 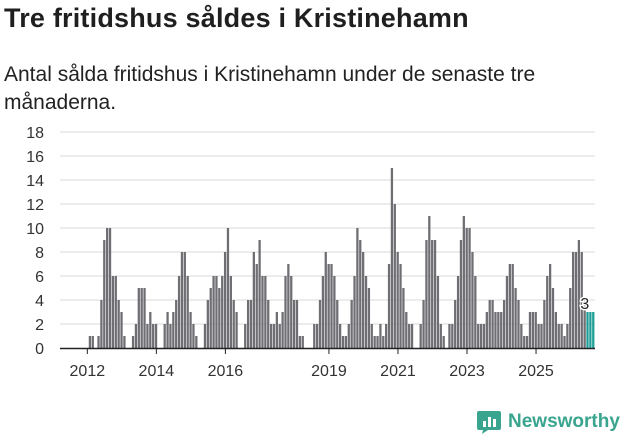 I want to click on newsworthy-logo: Newsworthy, so click(x=548, y=422).